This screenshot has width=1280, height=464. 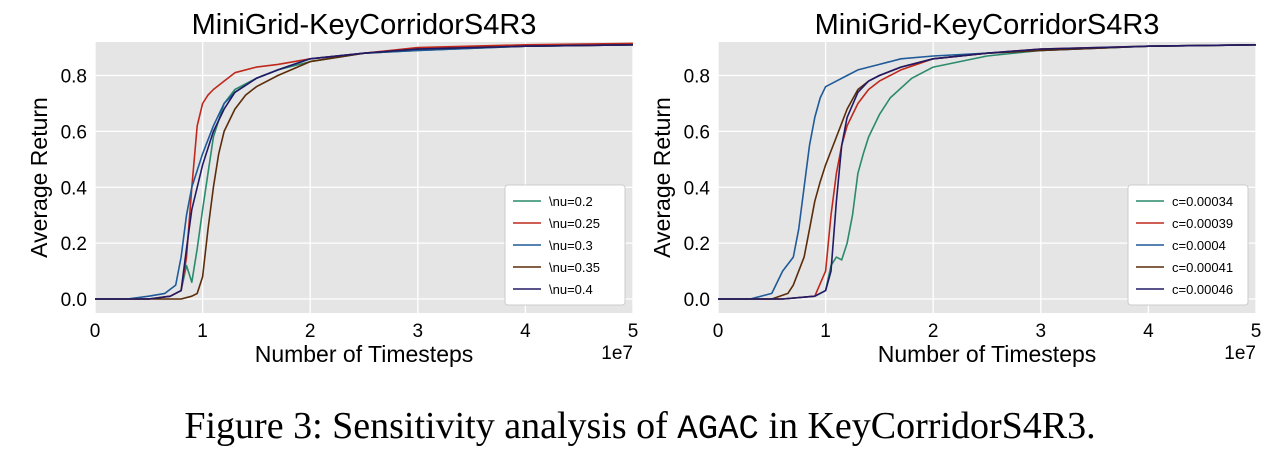 I want to click on legend-label-2: \nu=0.25, so click(x=574, y=223).